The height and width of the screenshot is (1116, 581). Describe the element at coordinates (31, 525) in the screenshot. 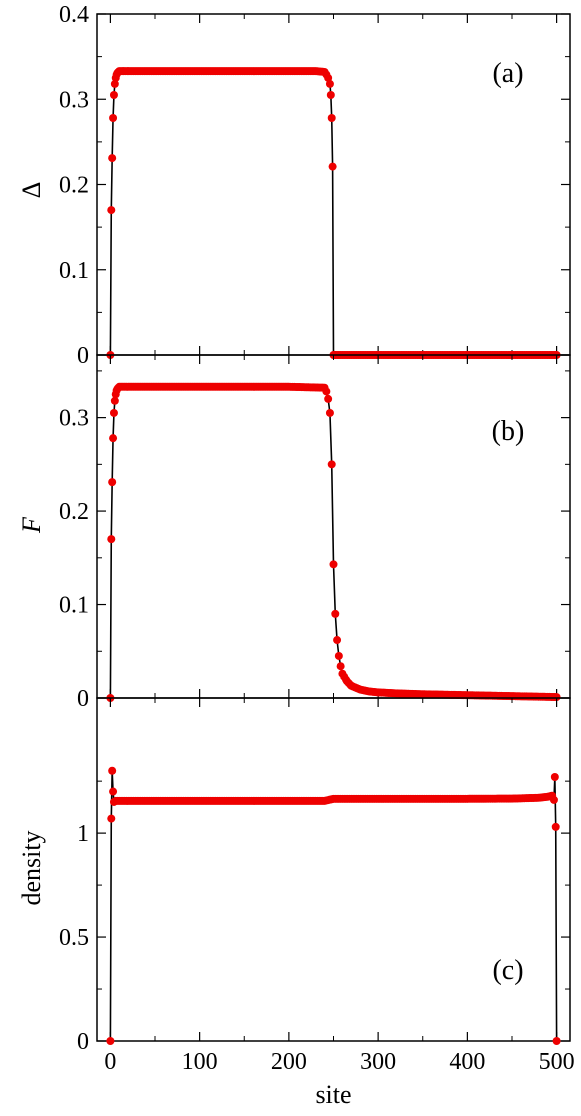

I see `y-axis-label: F` at that location.